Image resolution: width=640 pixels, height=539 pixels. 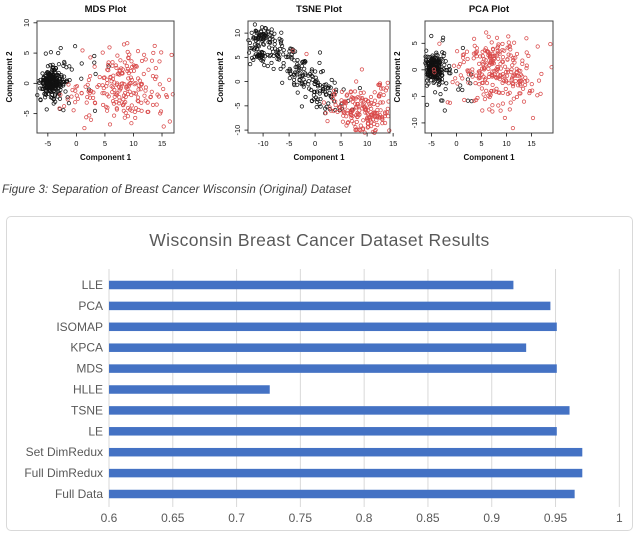 I want to click on y-axis-title: Component 2, so click(x=9, y=77).